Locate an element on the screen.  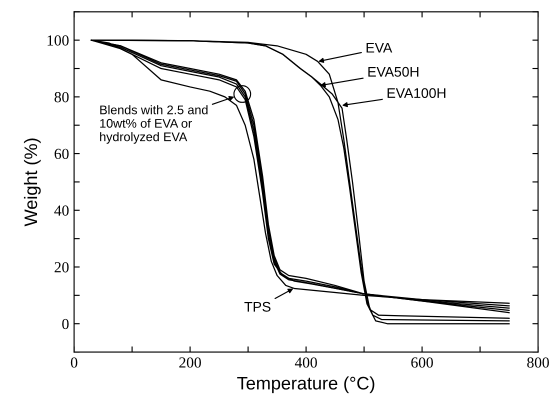
annotation: EVA50H is located at coordinates (393, 71).